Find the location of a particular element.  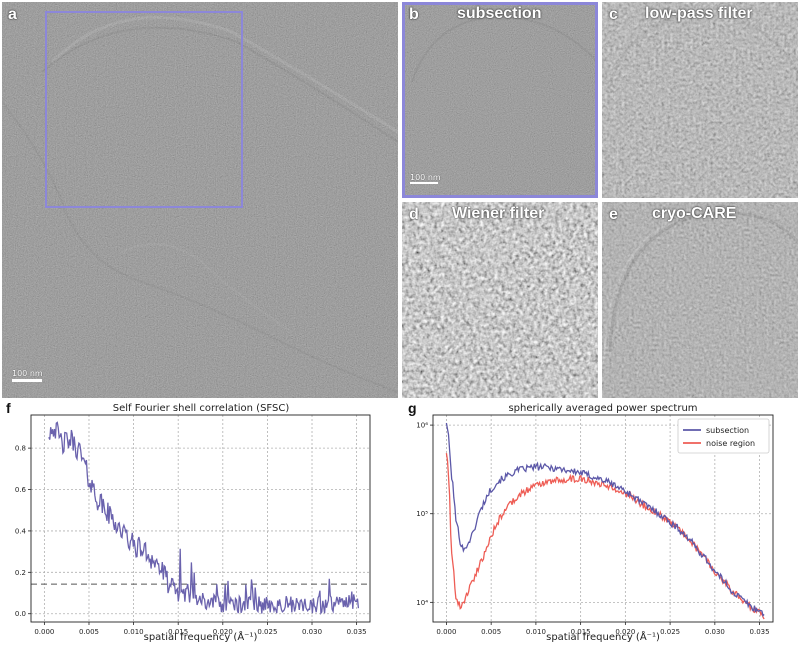

panel-e-label: e is located at coordinates (613, 214).